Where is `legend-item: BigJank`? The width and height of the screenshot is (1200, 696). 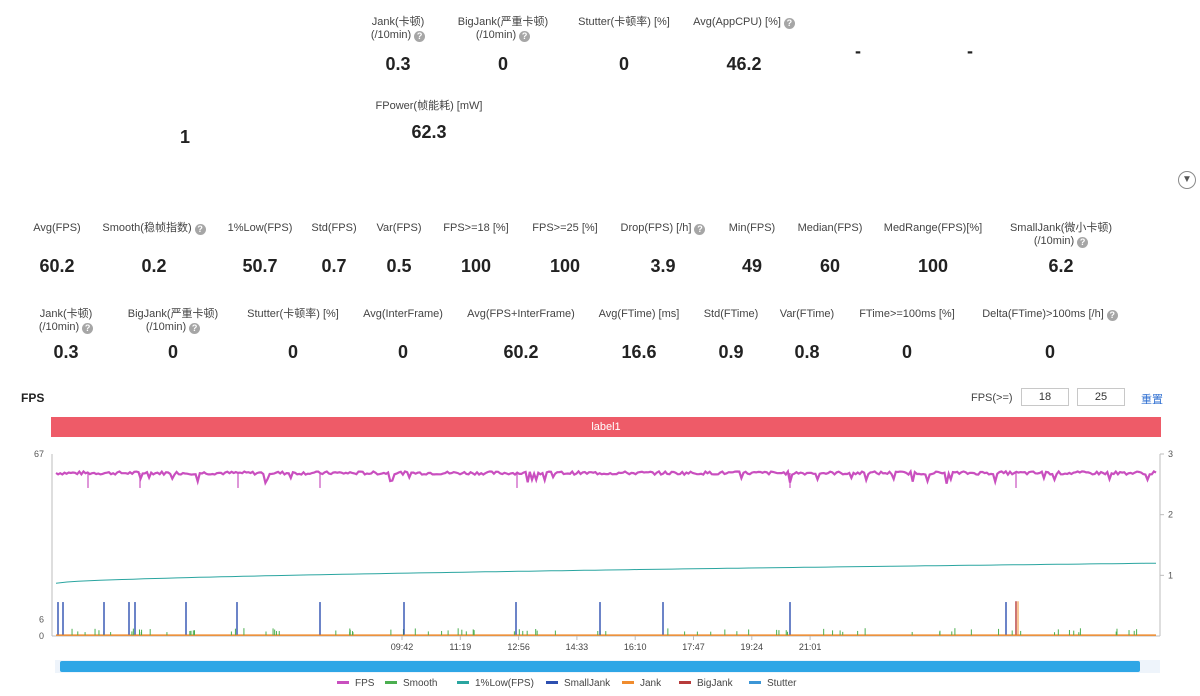 legend-item: BigJank is located at coordinates (706, 683).